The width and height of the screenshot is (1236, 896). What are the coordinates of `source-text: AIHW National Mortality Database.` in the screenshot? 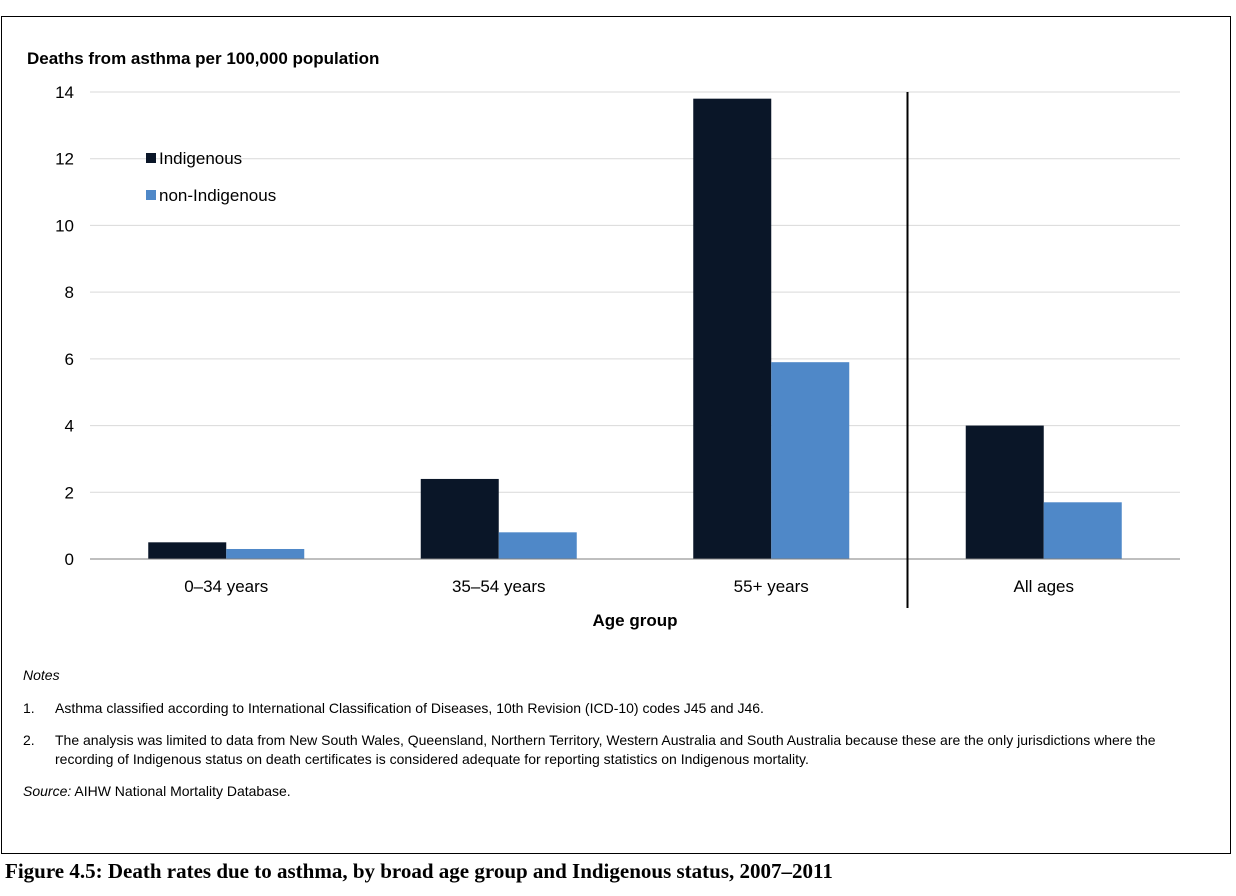 It's located at (181, 791).